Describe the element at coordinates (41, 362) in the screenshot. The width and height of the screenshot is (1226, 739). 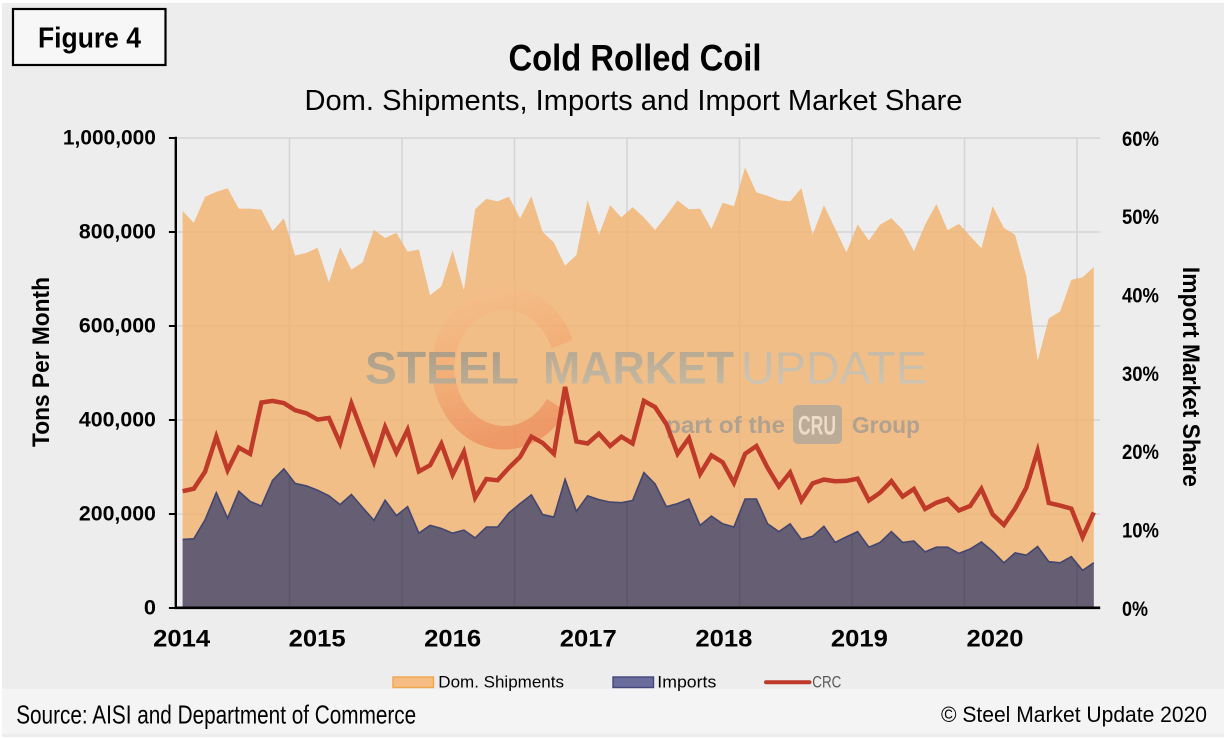
I see `svg-text: Tons Per Month` at that location.